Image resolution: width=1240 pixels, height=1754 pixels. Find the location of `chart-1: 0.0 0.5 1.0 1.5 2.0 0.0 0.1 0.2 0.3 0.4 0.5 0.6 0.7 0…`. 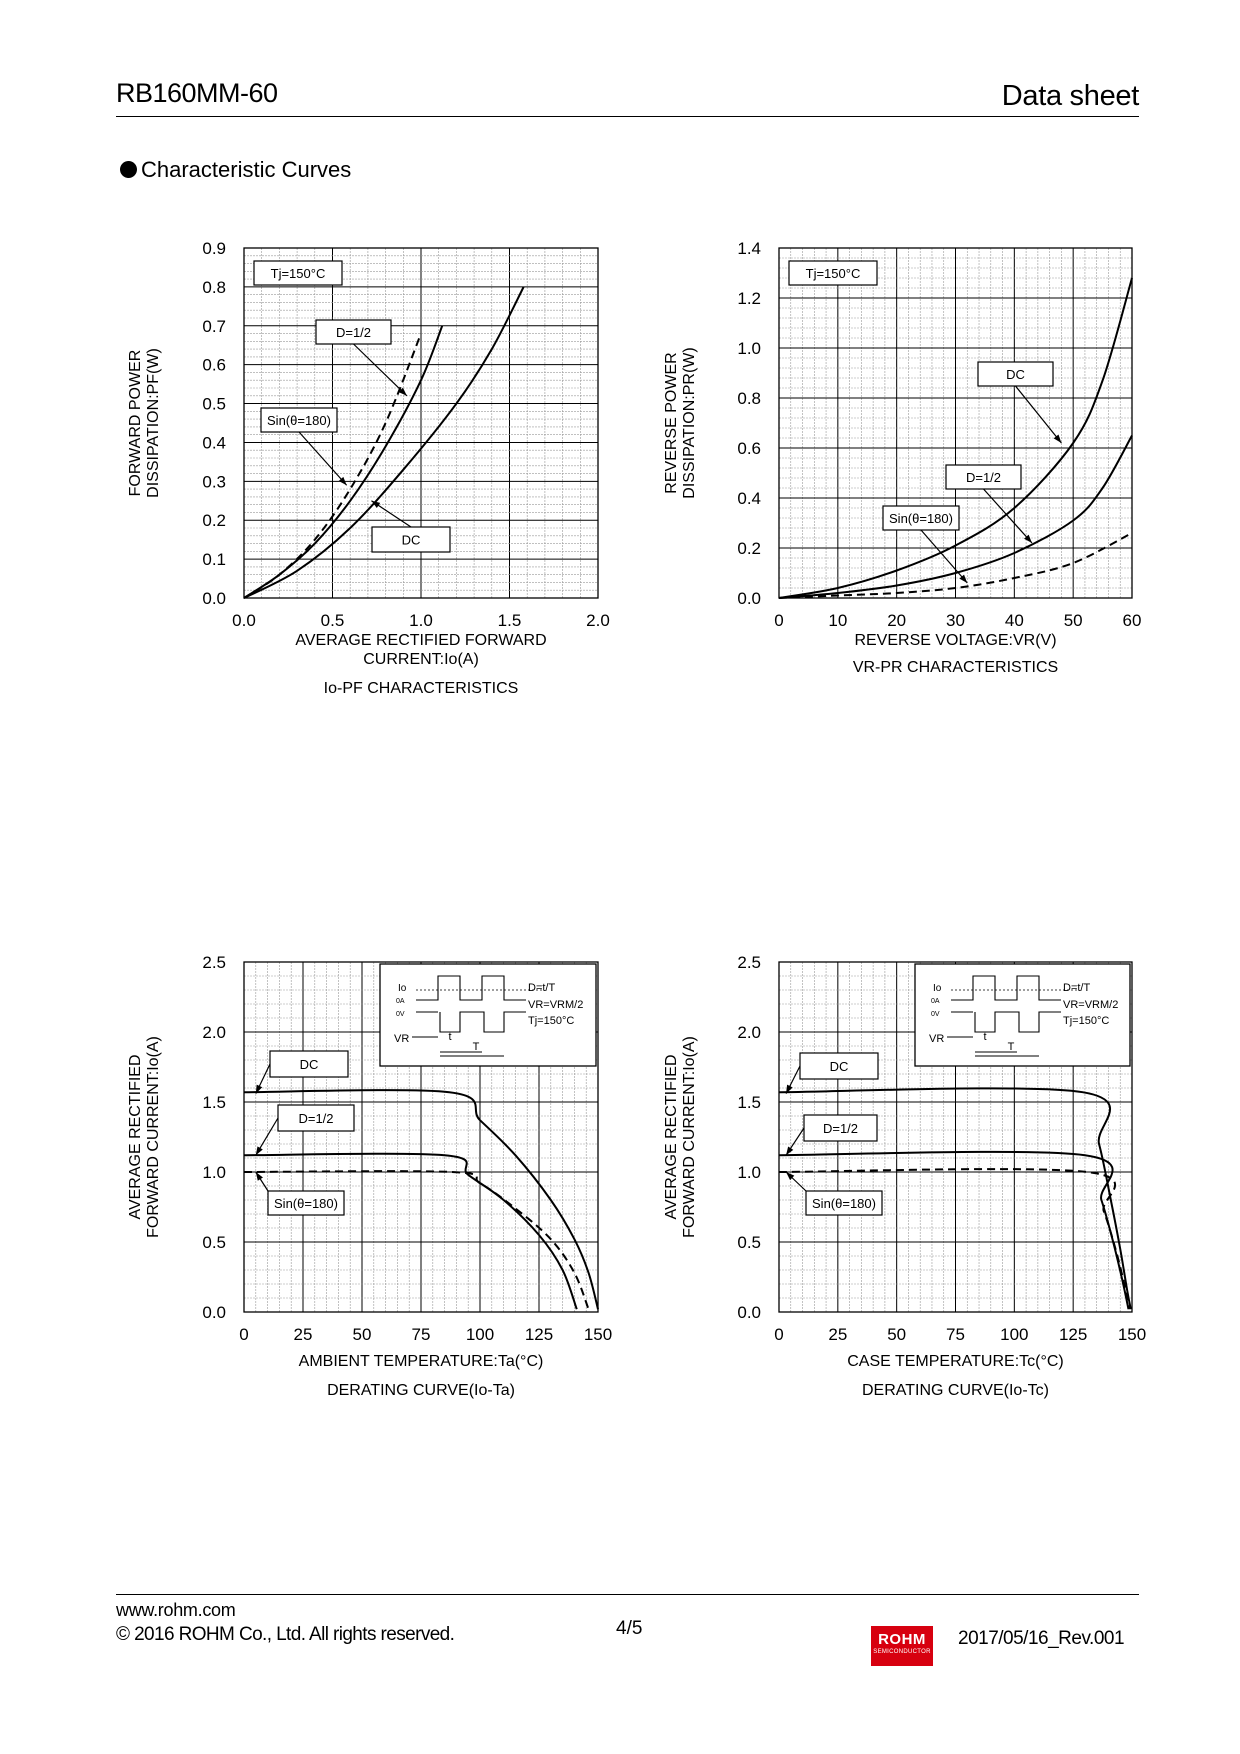

chart-1: 0.0 0.5 1.0 1.5 2.0 0.0 0.1 0.2 0.3 0.4 0.5 0.6 0.7 0… is located at coordinates (368, 468).